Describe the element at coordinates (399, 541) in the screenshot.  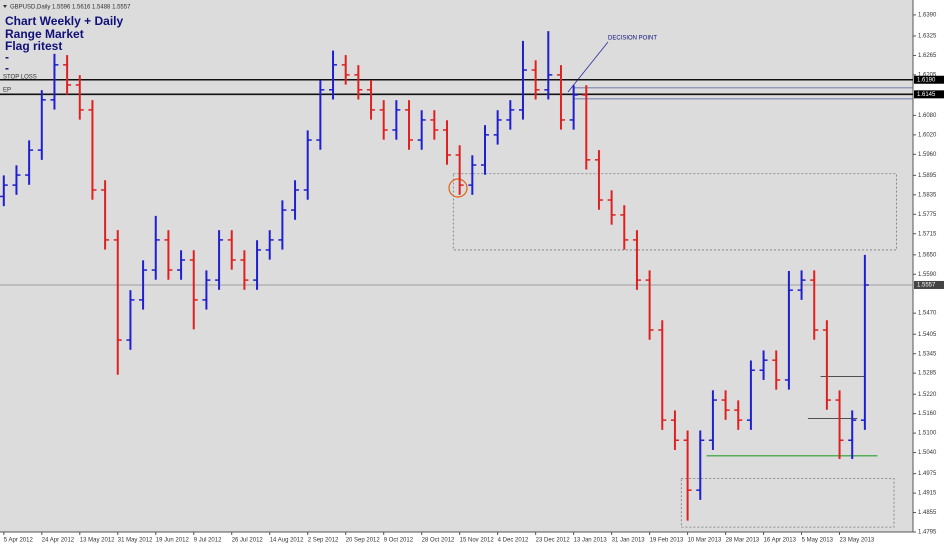
I see `x-tick-label: 9 Oct 2012` at that location.